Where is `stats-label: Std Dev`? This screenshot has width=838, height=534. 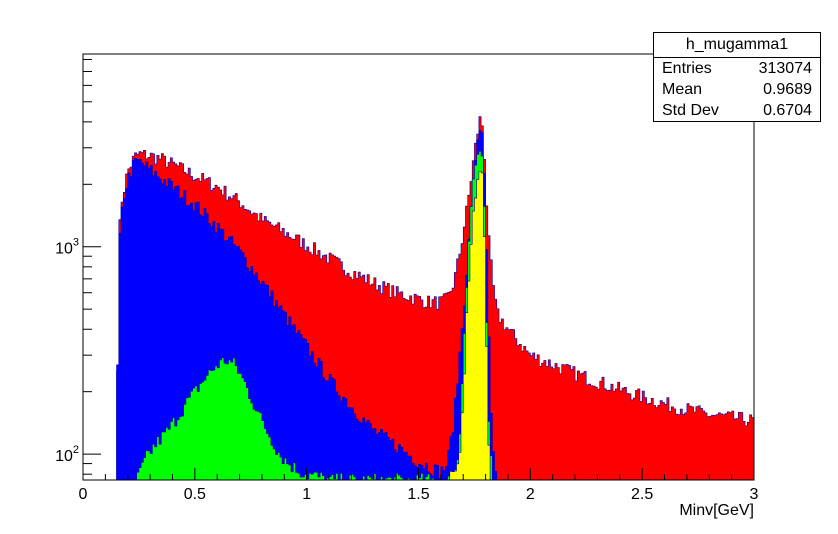
stats-label: Std Dev is located at coordinates (690, 110).